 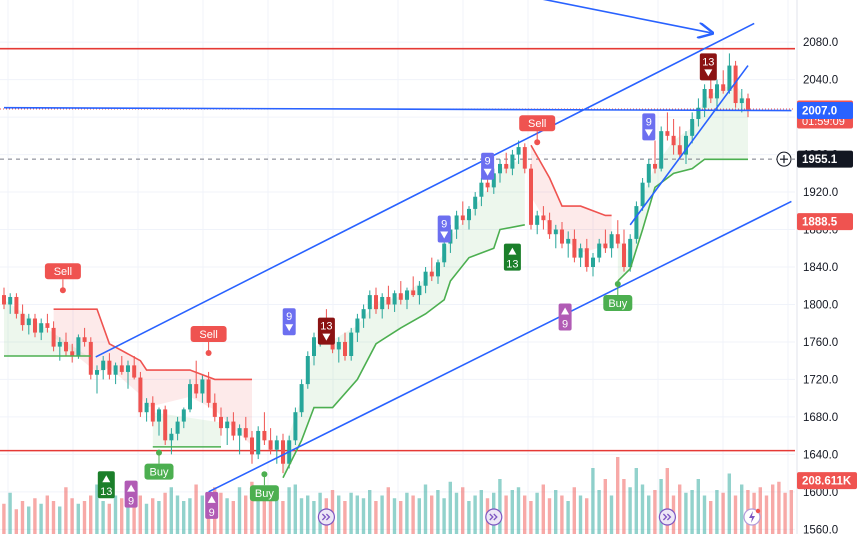 What do you see at coordinates (784, 159) in the screenshot?
I see `add-alert-button` at bounding box center [784, 159].